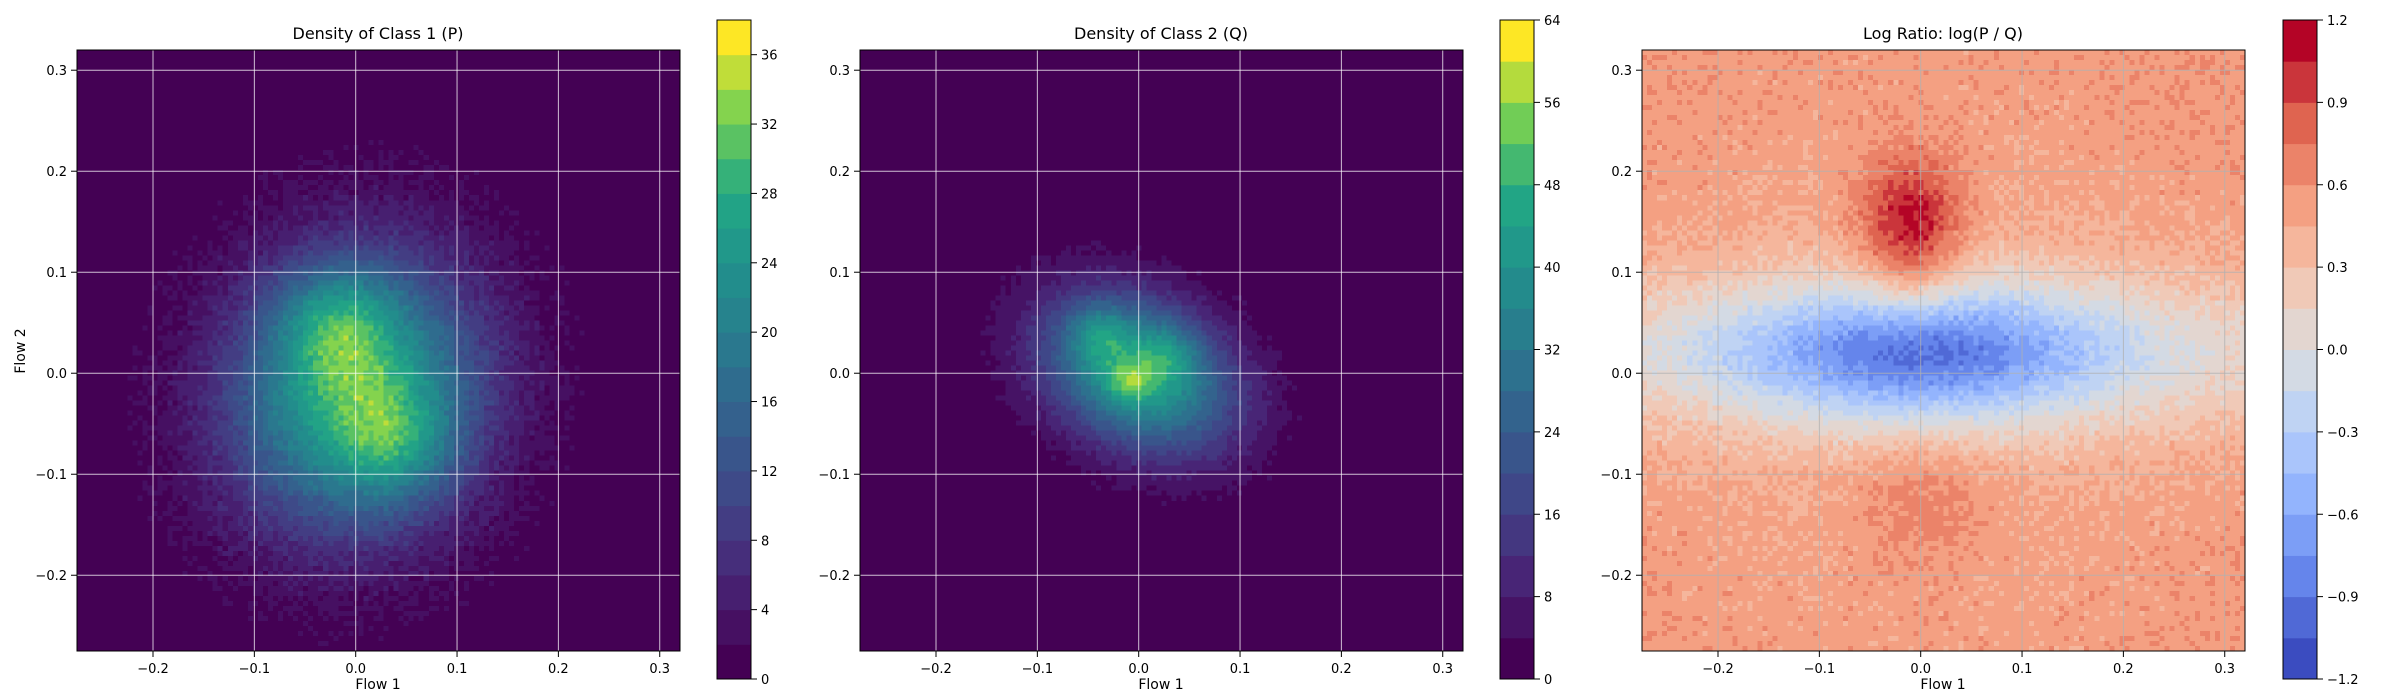  Describe the element at coordinates (2337, 21) in the screenshot. I see `colorbar-tick-label: 1.2` at that location.